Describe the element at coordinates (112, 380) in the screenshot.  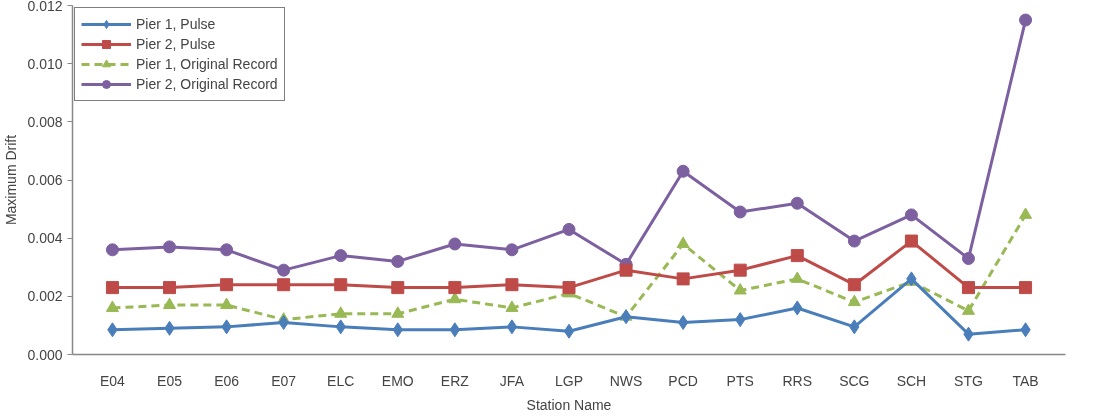
I see `x-tick-label: E04` at that location.